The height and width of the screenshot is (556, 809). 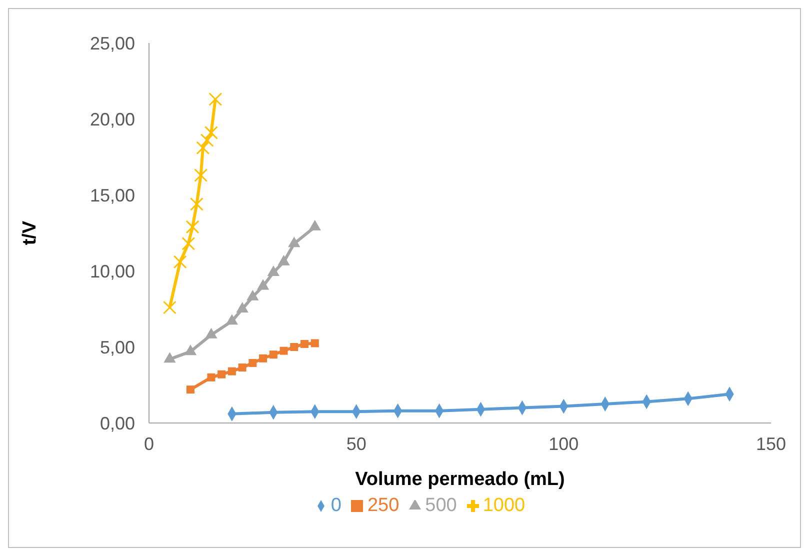 What do you see at coordinates (336, 505) in the screenshot?
I see `legend-label: 0` at bounding box center [336, 505].